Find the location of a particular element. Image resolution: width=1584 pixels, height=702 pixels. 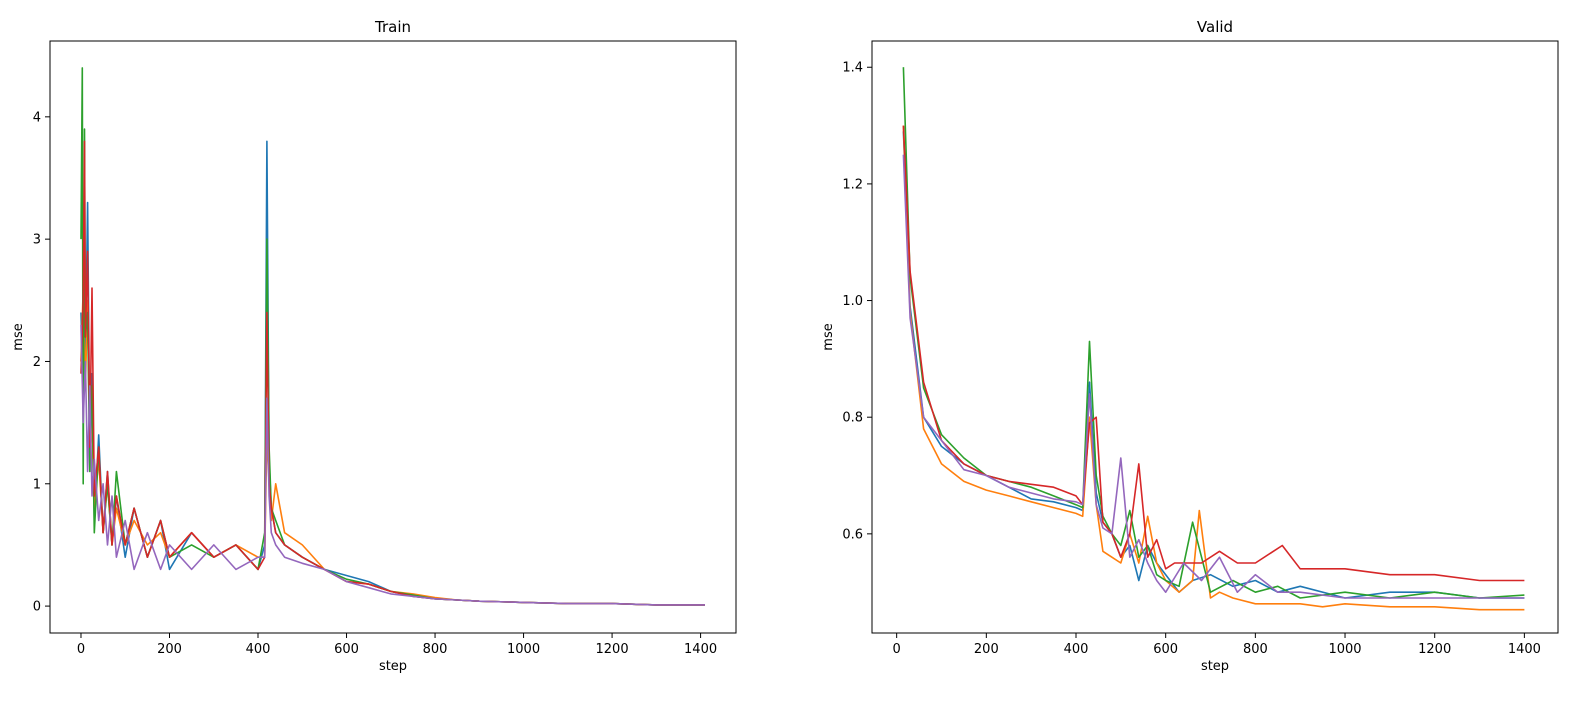

train-ylabel: mse is located at coordinates (18, 336).